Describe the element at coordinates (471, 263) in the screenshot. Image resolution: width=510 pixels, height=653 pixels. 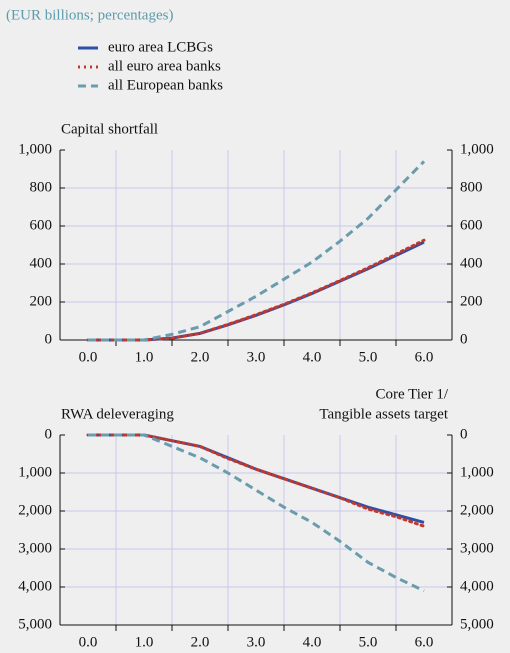
I see `y2-tick-label: 400` at that location.